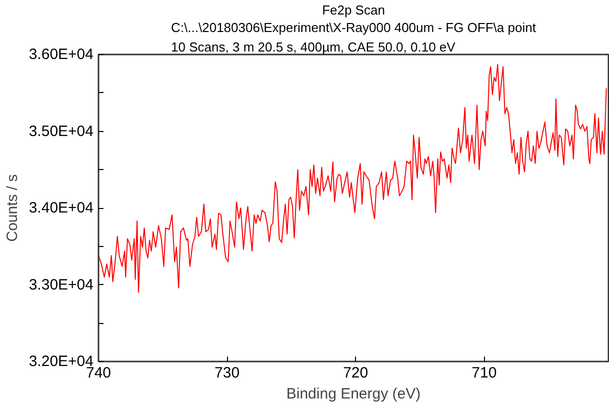  Describe the element at coordinates (61, 131) in the screenshot. I see `y-tick-label: 3.50E+04` at that location.